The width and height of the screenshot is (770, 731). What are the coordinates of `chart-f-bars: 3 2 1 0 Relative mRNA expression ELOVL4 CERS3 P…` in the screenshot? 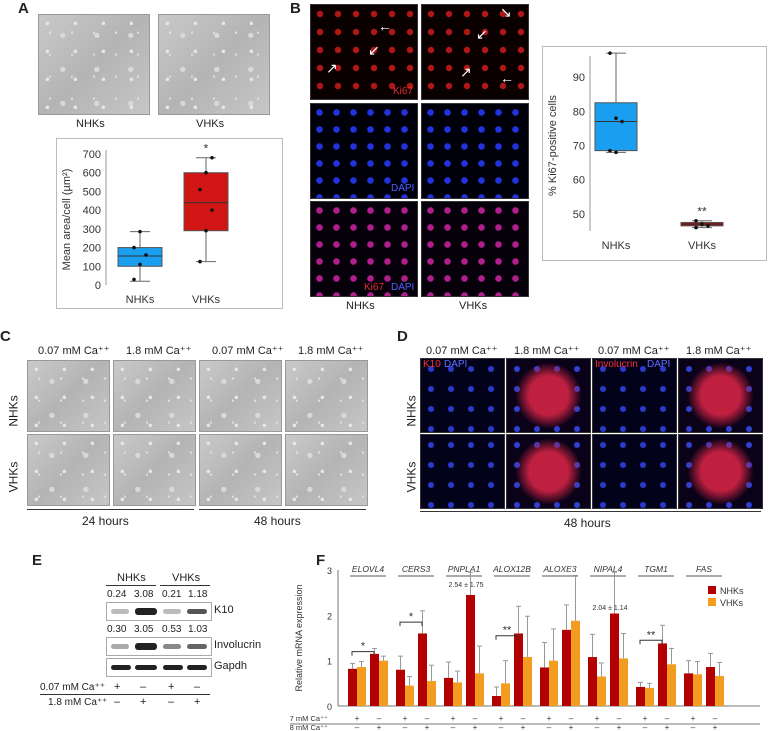 It's located at (525, 647).